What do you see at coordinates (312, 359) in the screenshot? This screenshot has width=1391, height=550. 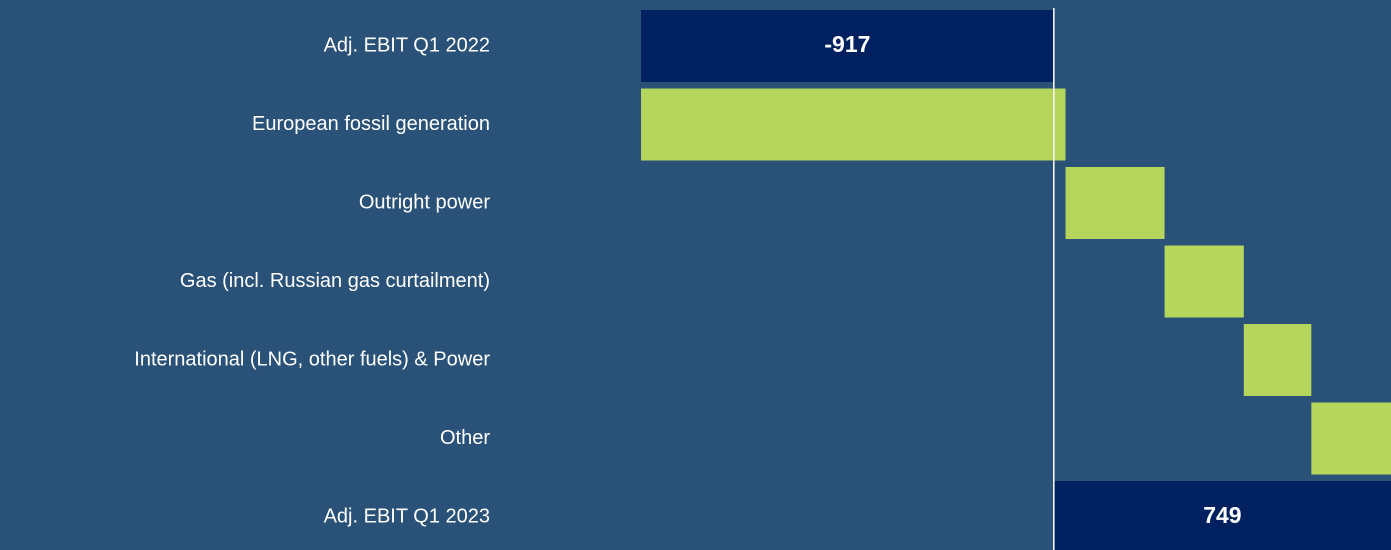 I see `category-label: International (LNG, other fuels) & Power` at bounding box center [312, 359].